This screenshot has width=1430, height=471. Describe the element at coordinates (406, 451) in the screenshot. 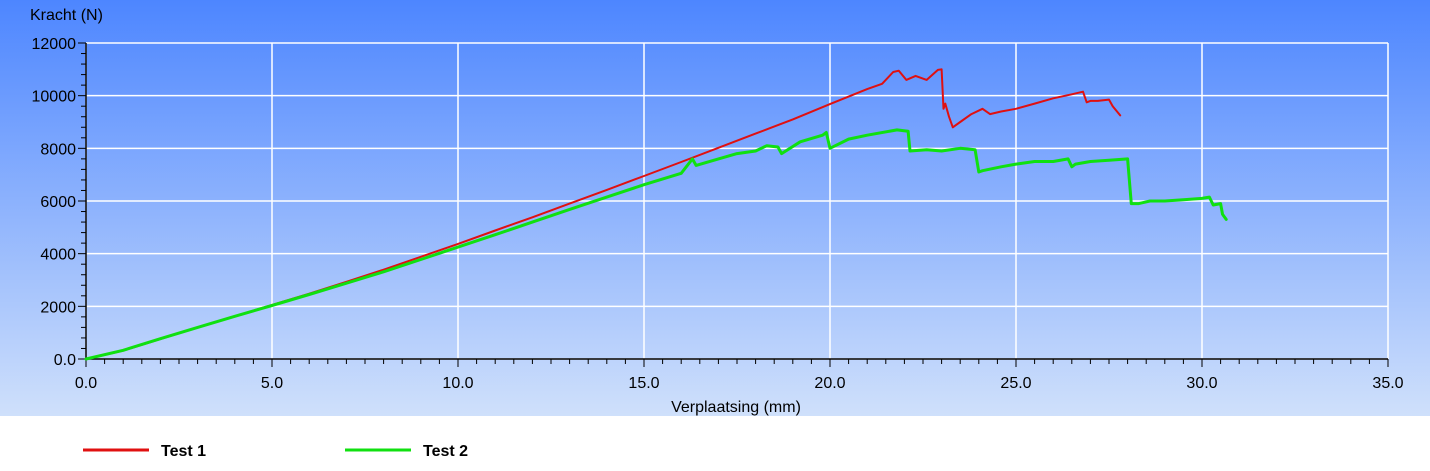

I see `legend-item-2: Test 2` at that location.